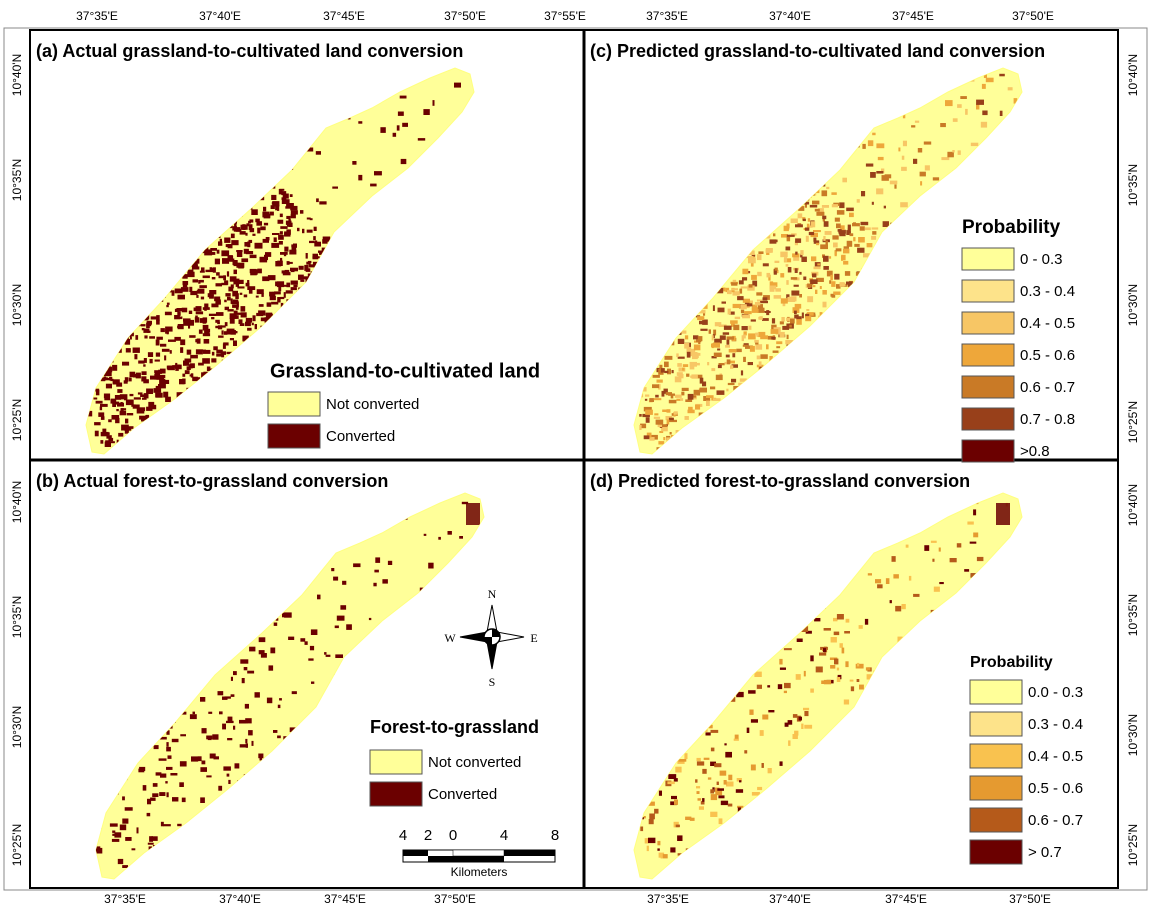 The width and height of the screenshot is (1152, 912). Describe the element at coordinates (906, 899) in the screenshot. I see `longitude-label: 37°45'E` at that location.